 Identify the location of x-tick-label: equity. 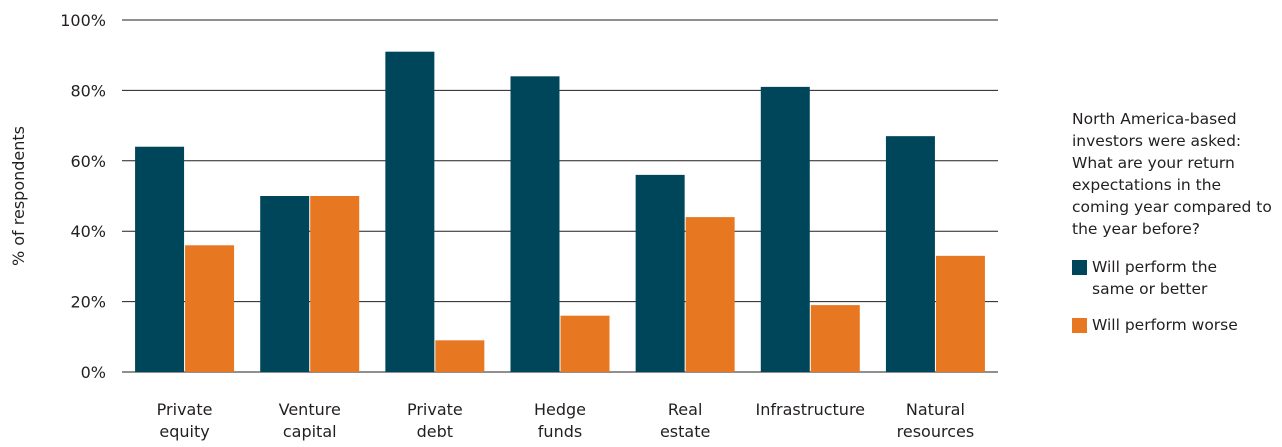
(184, 431).